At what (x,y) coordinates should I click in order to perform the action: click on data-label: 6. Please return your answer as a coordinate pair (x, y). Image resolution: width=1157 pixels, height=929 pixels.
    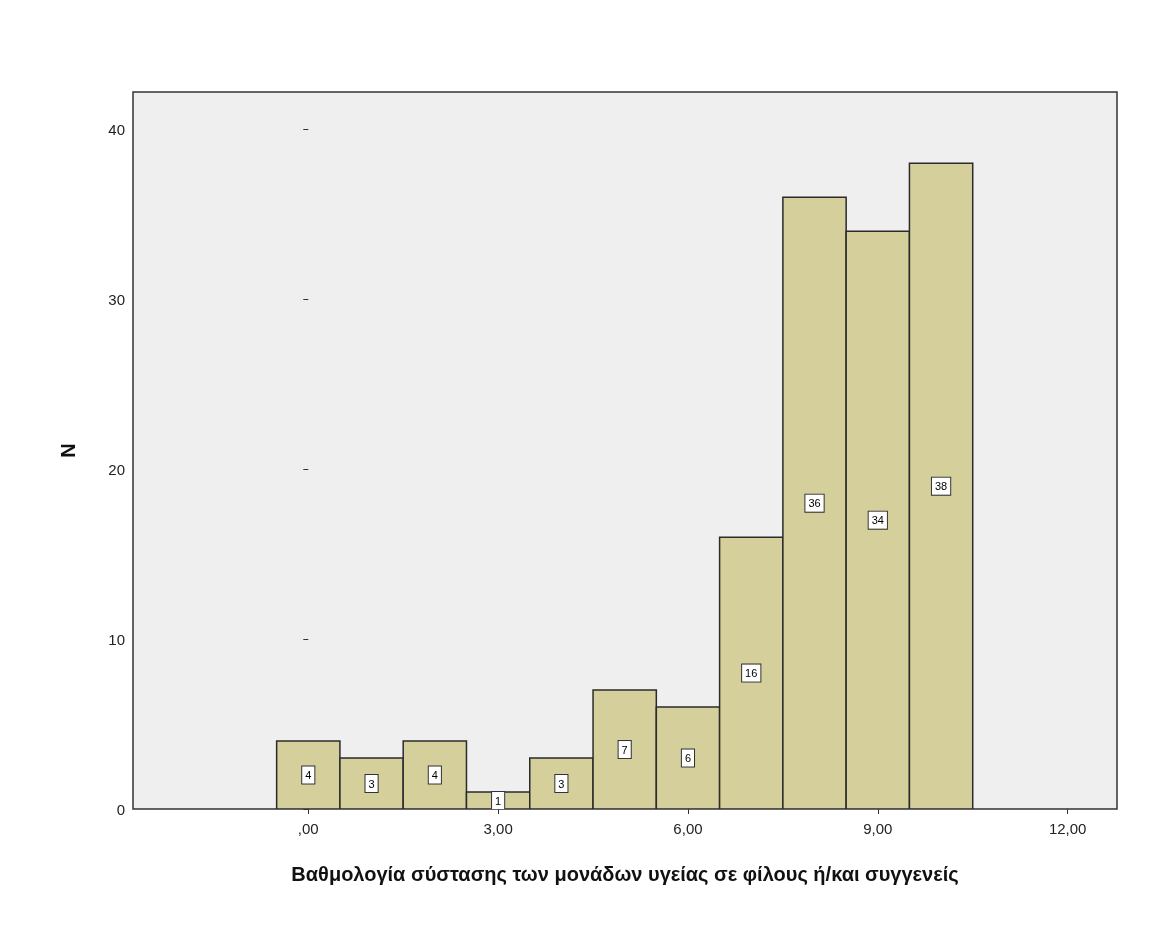
    Looking at the image, I should click on (688, 758).